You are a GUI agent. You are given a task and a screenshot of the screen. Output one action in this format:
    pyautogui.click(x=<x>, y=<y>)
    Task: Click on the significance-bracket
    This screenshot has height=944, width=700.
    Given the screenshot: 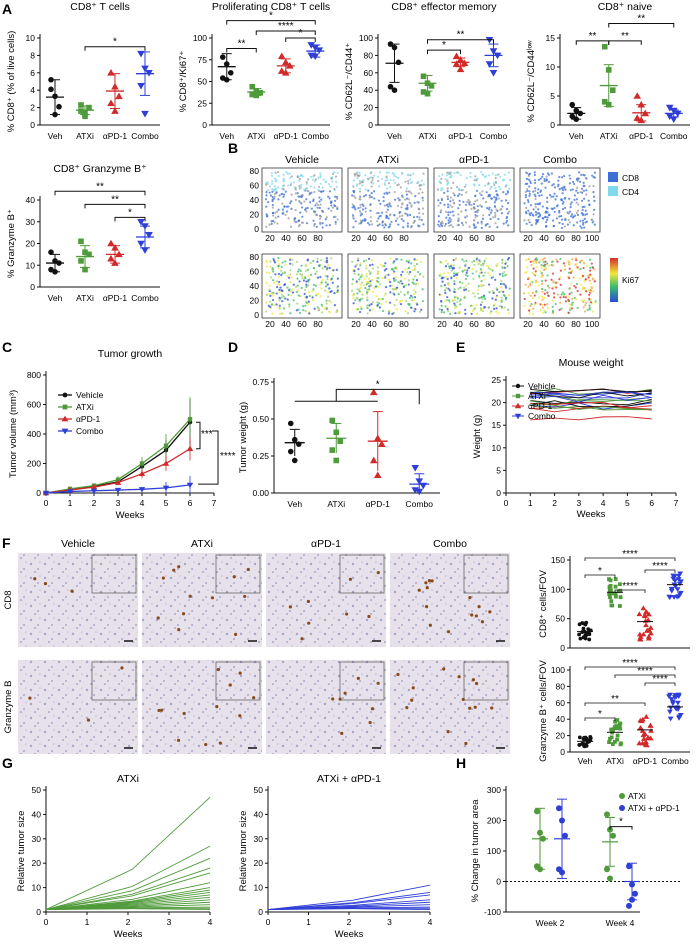 What is the action you would take?
    pyautogui.click(x=625, y=42)
    